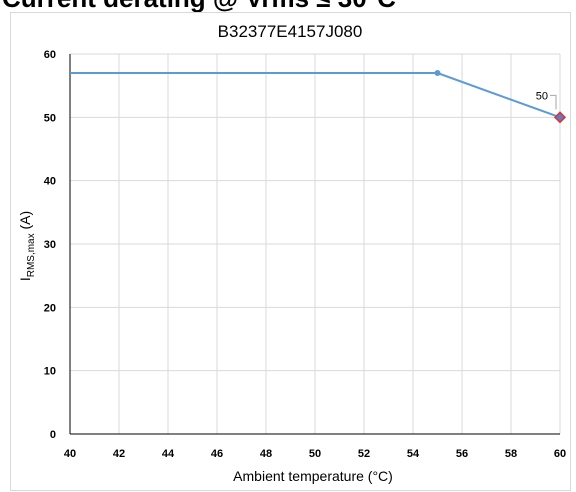 The width and height of the screenshot is (576, 492). Describe the element at coordinates (511, 454) in the screenshot. I see `x-tick-label: 58` at that location.